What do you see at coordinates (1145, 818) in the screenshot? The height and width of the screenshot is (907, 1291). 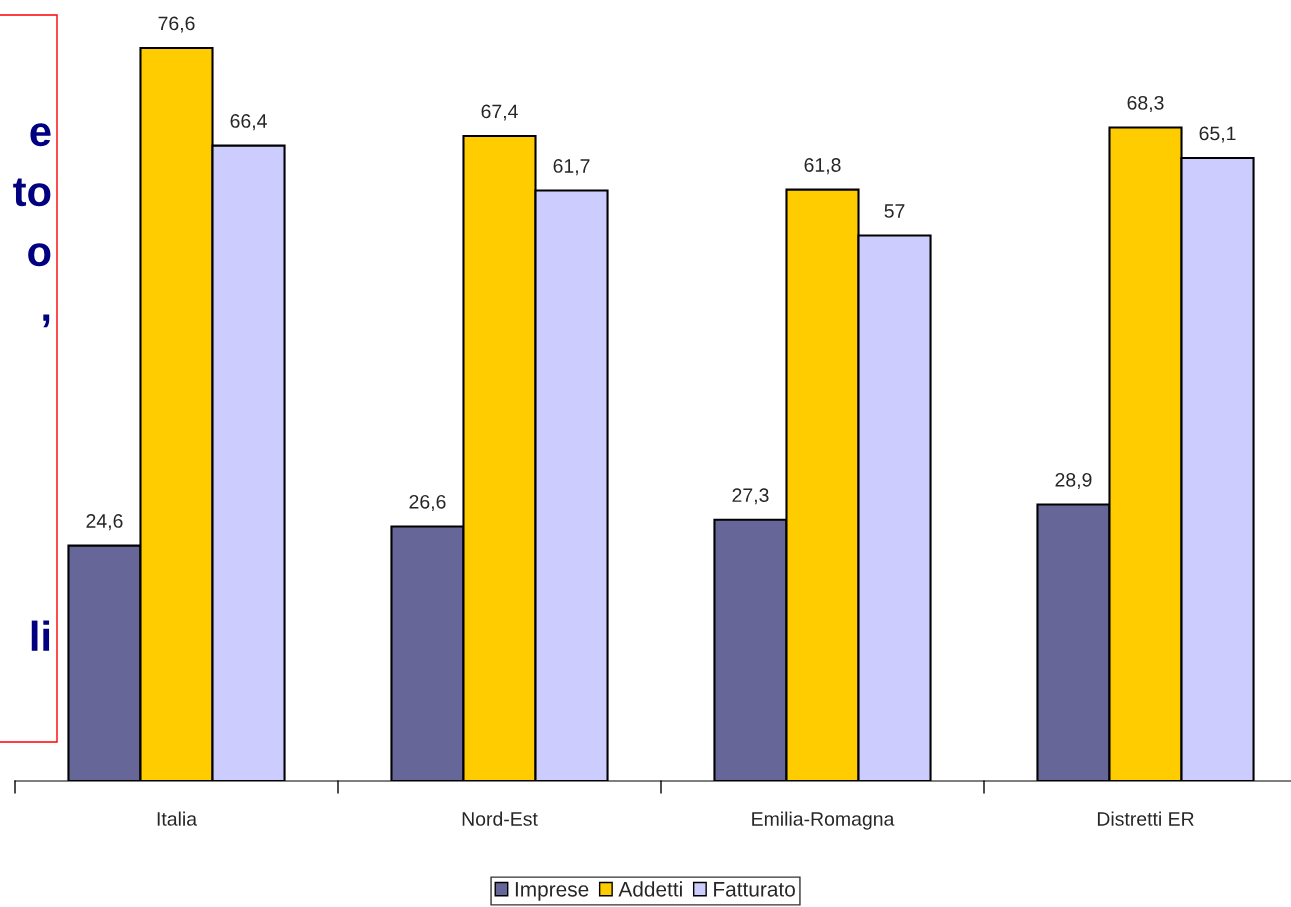 I see `x-tick-label: Distretti ER` at bounding box center [1145, 818].